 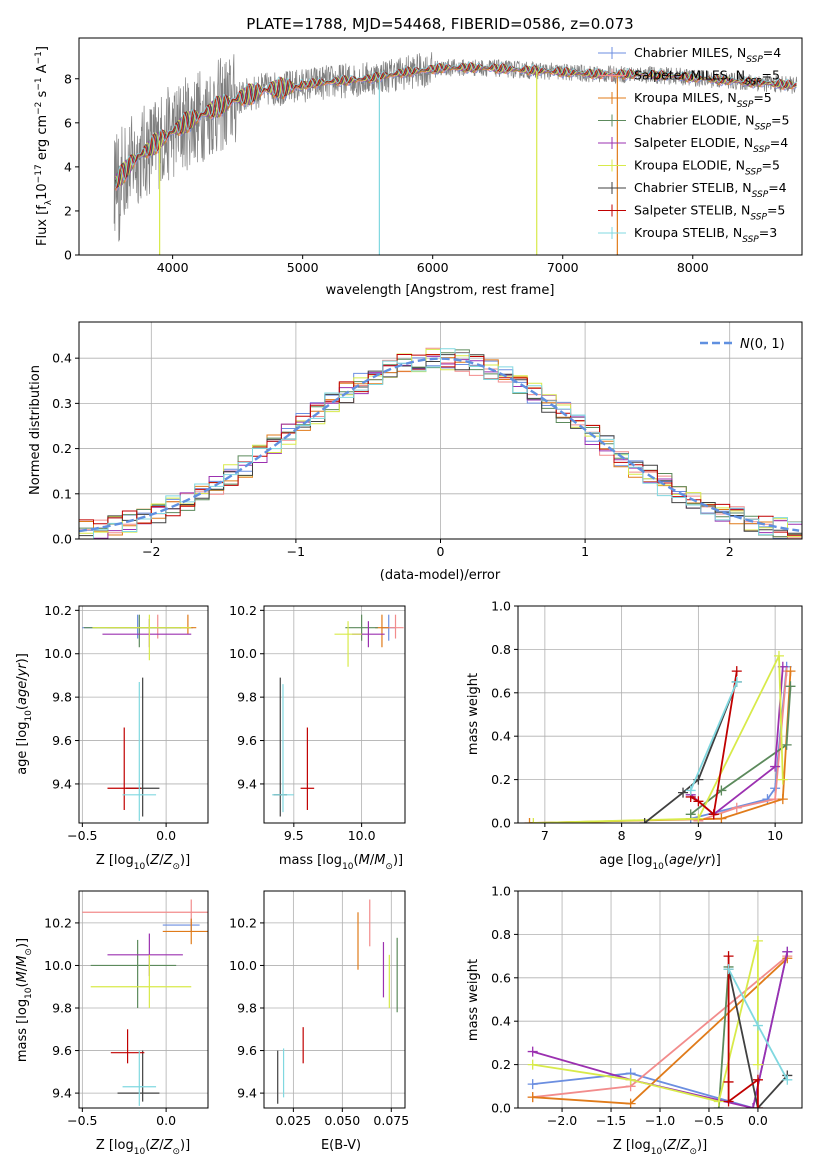 I want to click on x-tick-label: 8000, so click(x=693, y=267).